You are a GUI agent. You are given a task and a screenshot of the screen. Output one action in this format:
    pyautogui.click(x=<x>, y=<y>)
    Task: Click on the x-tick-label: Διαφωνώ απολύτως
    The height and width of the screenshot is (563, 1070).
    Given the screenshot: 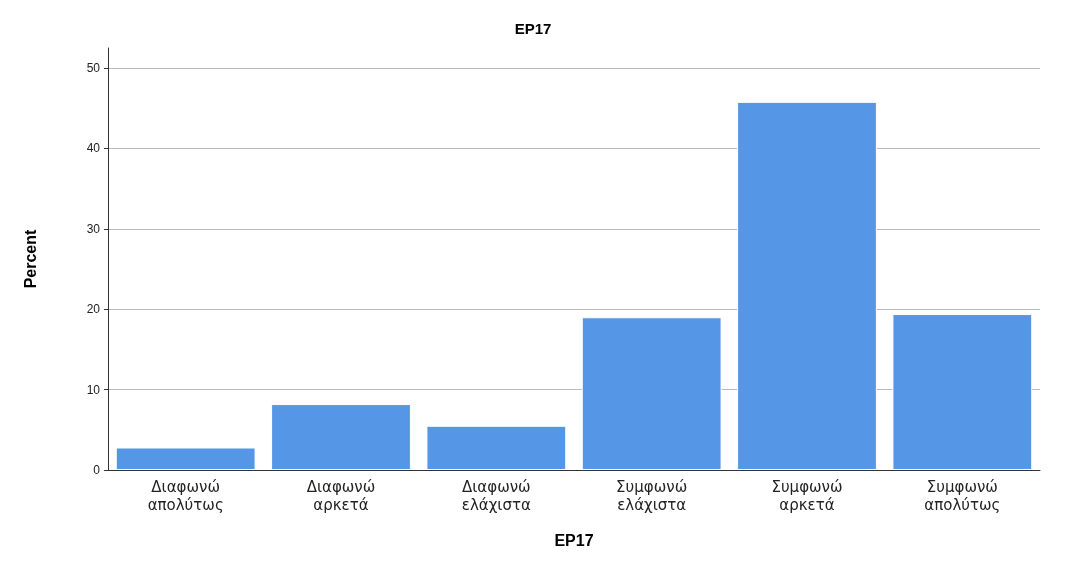 What is the action you would take?
    pyautogui.click(x=185, y=496)
    